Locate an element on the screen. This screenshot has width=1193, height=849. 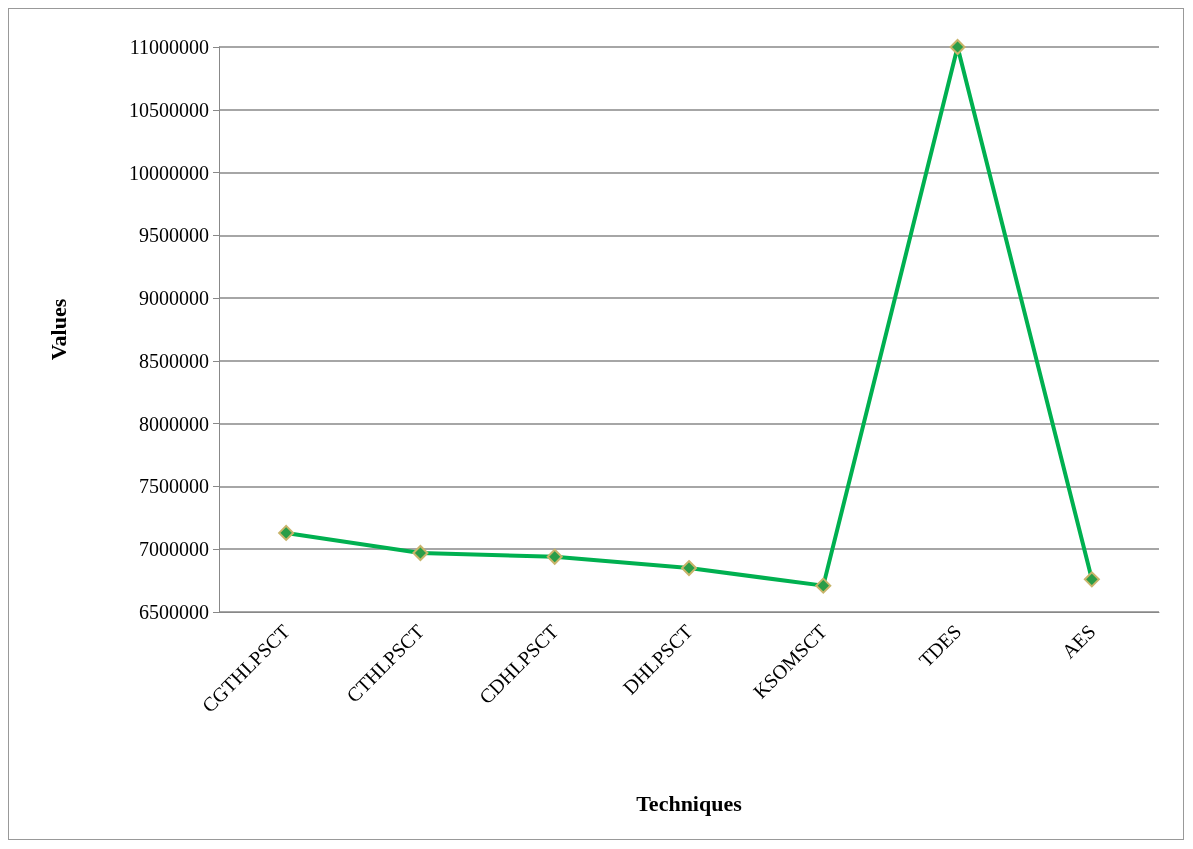
y-tick-label: 7500000 is located at coordinates (174, 486).